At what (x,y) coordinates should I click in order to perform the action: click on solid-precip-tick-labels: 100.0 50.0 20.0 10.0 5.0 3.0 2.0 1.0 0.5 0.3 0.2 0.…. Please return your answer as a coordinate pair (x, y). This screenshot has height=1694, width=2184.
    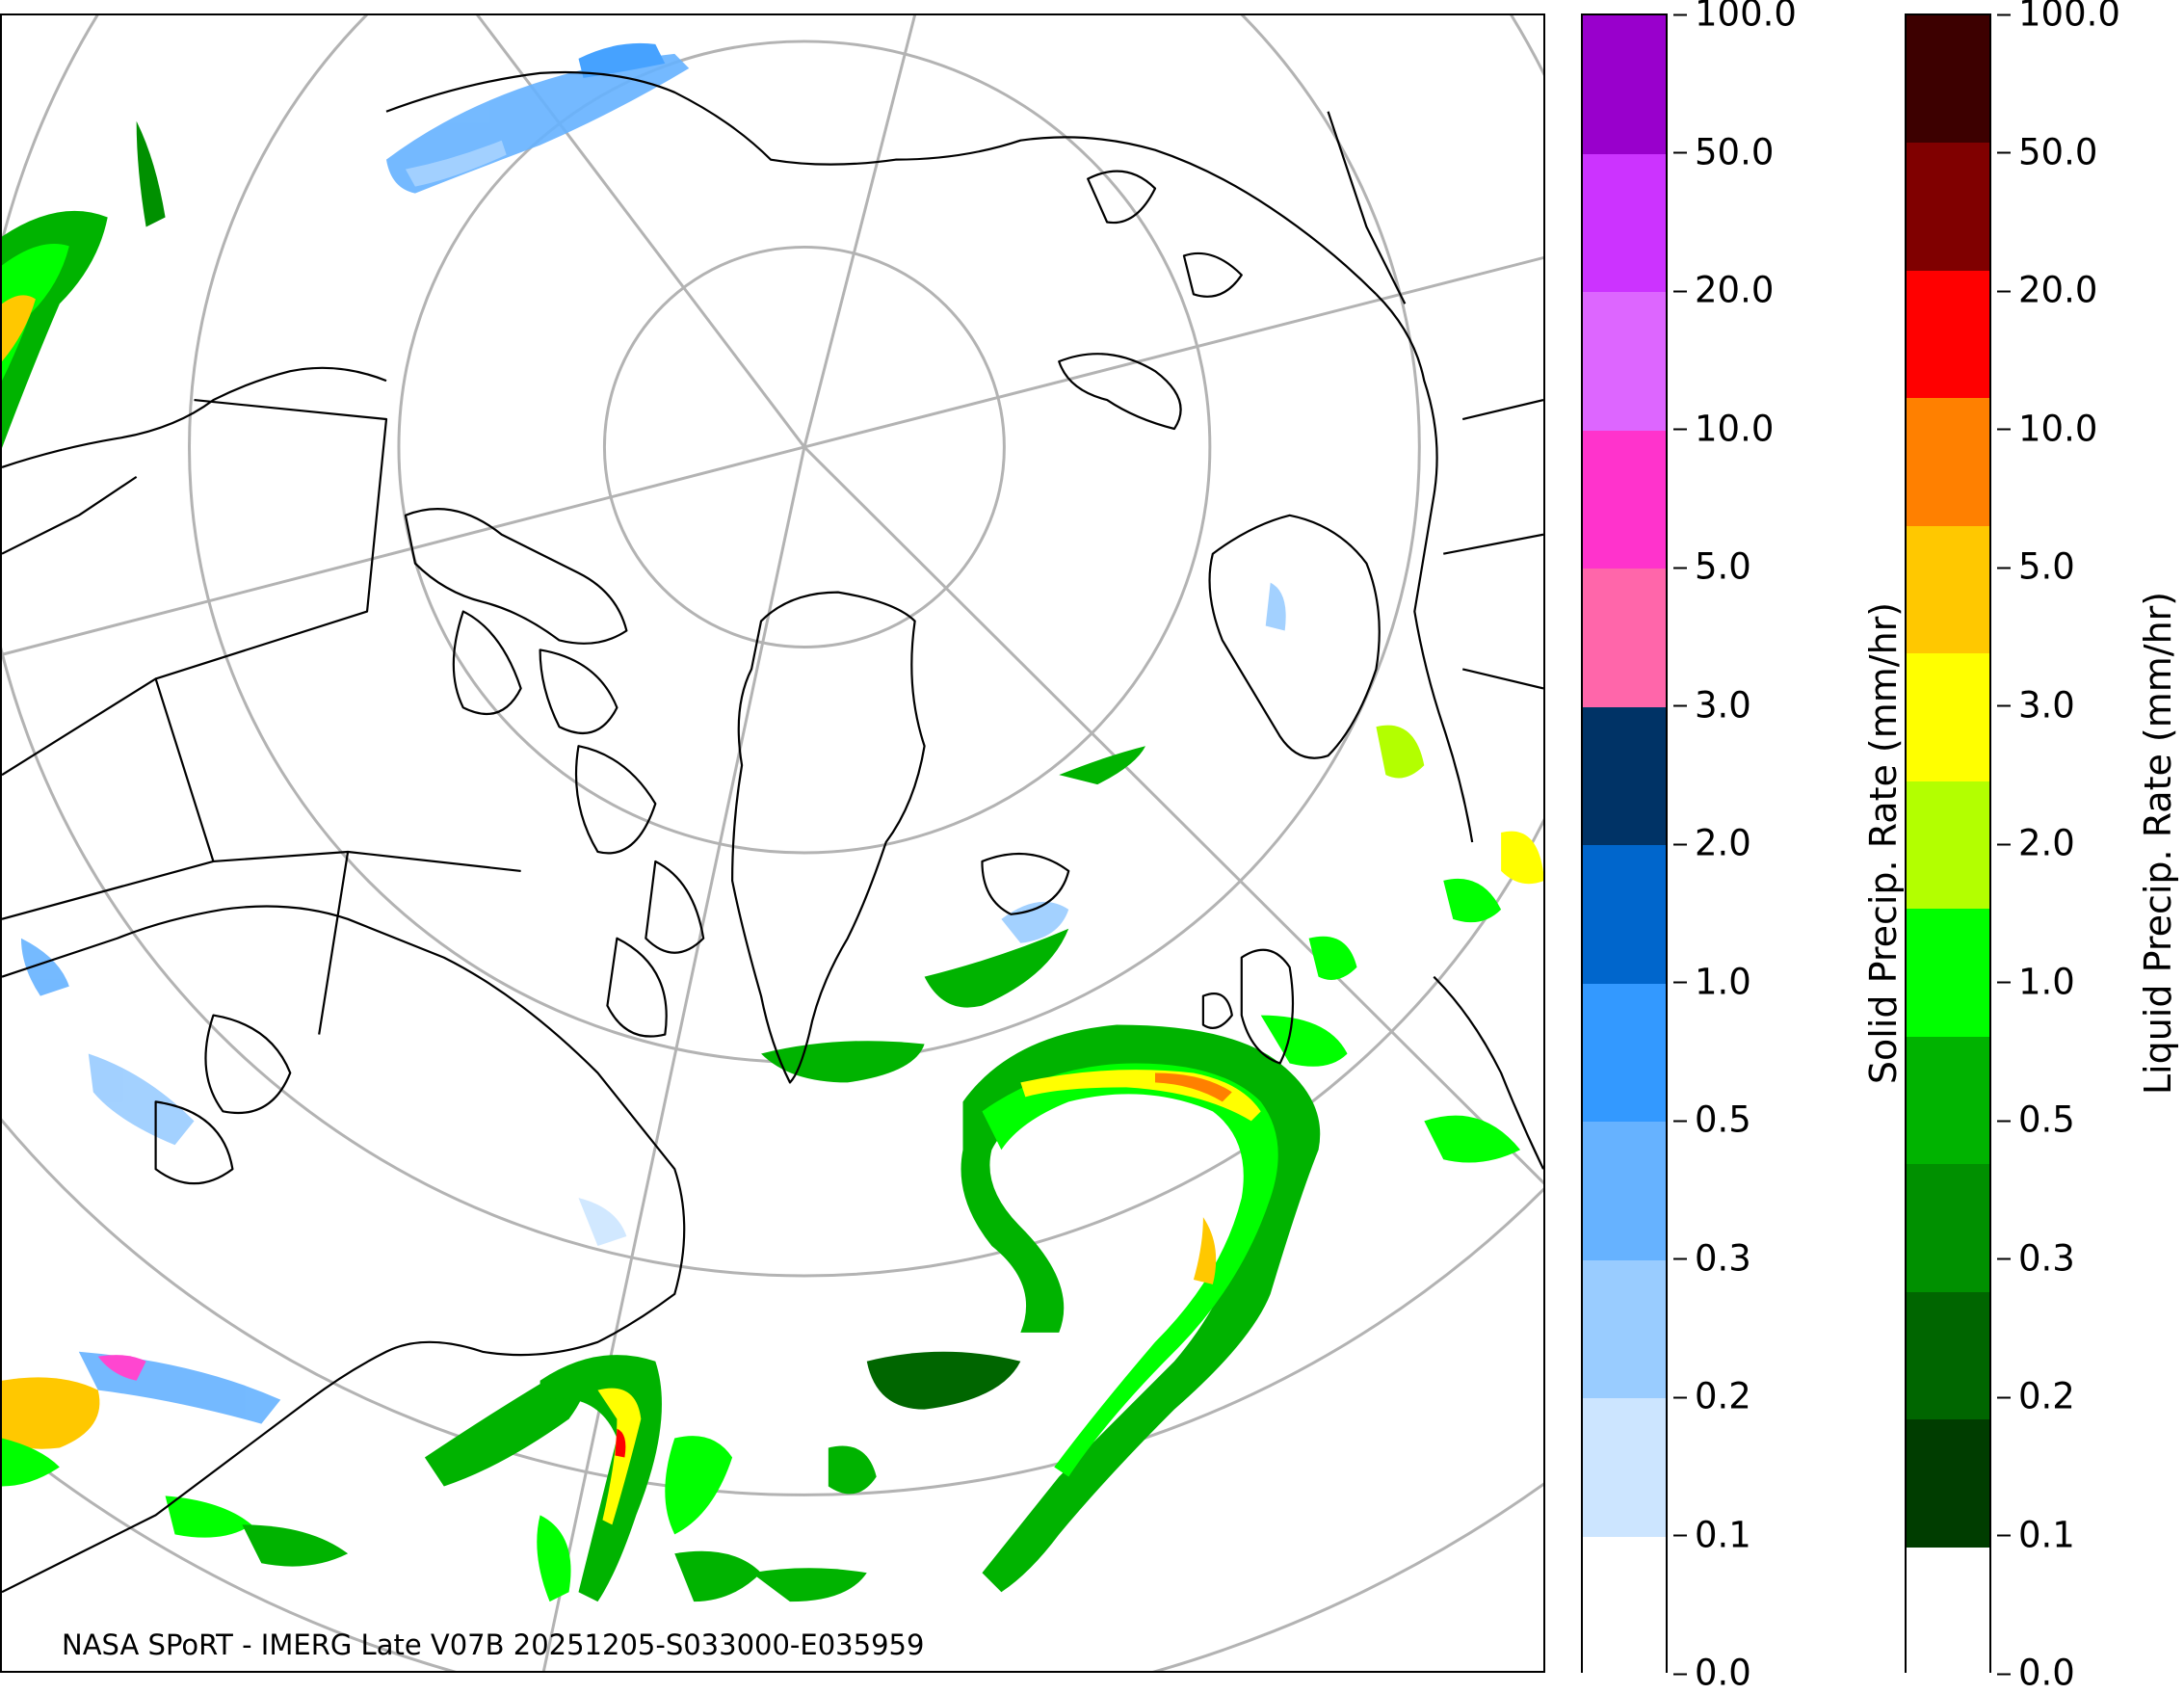
    Looking at the image, I should click on (1741, 846).